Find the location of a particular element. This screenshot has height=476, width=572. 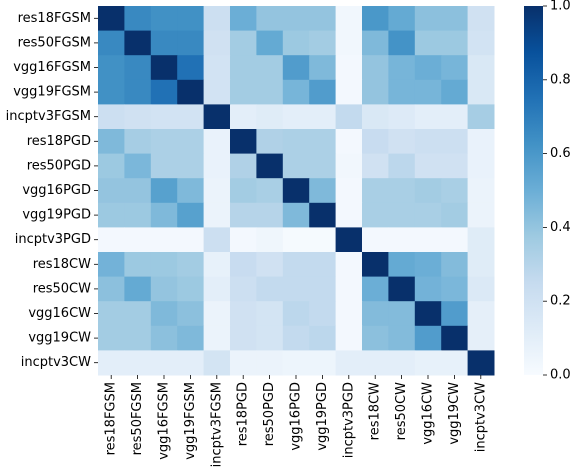

heatmap-cell-vgg16FGSM-vgg19CW is located at coordinates (455, 68).